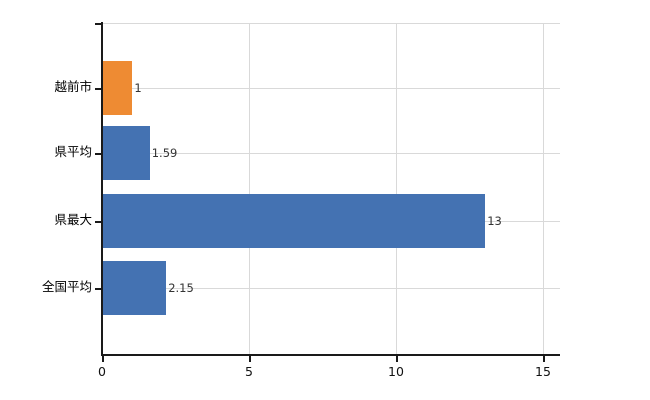  Describe the element at coordinates (66, 286) in the screenshot. I see `category-label: 全国平均` at that location.